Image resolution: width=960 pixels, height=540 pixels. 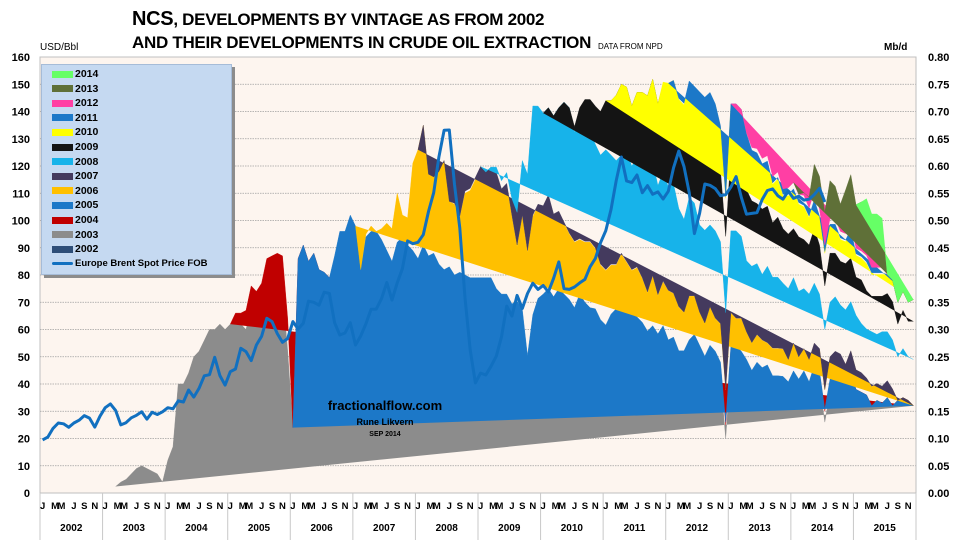 I want to click on year-tick-label: 2015, so click(x=885, y=528).